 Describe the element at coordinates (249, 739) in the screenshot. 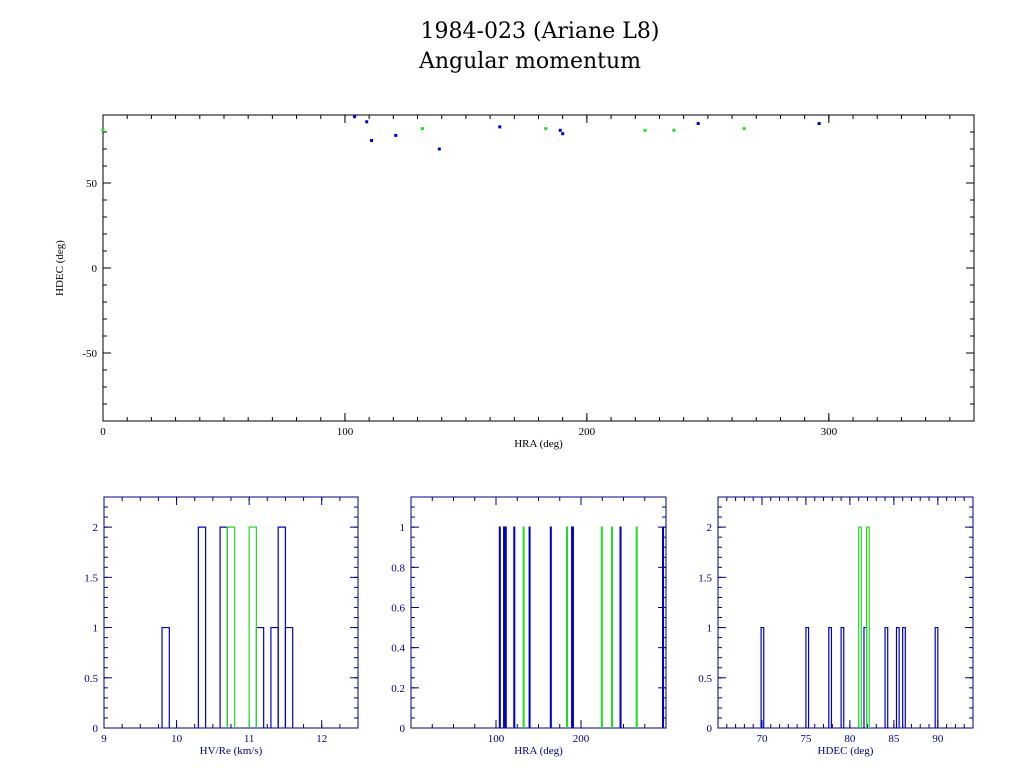

I see `x-tick-label: 11` at that location.